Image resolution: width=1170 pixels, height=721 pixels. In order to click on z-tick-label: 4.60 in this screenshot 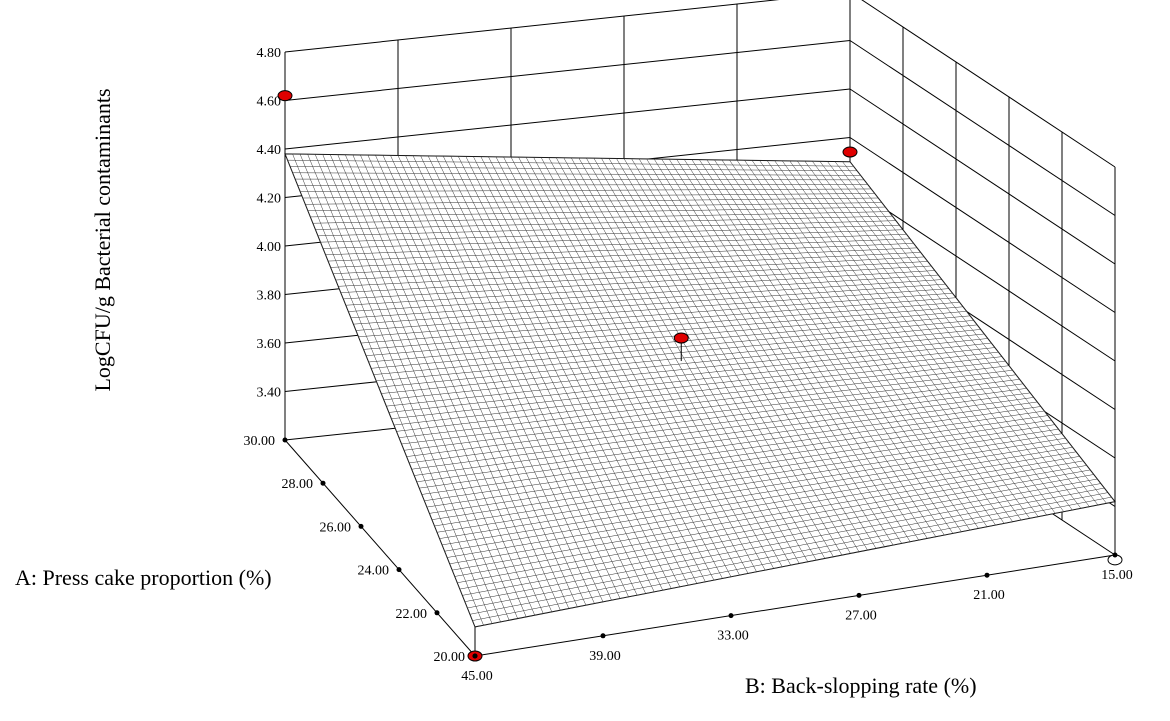, I will do `click(269, 102)`.